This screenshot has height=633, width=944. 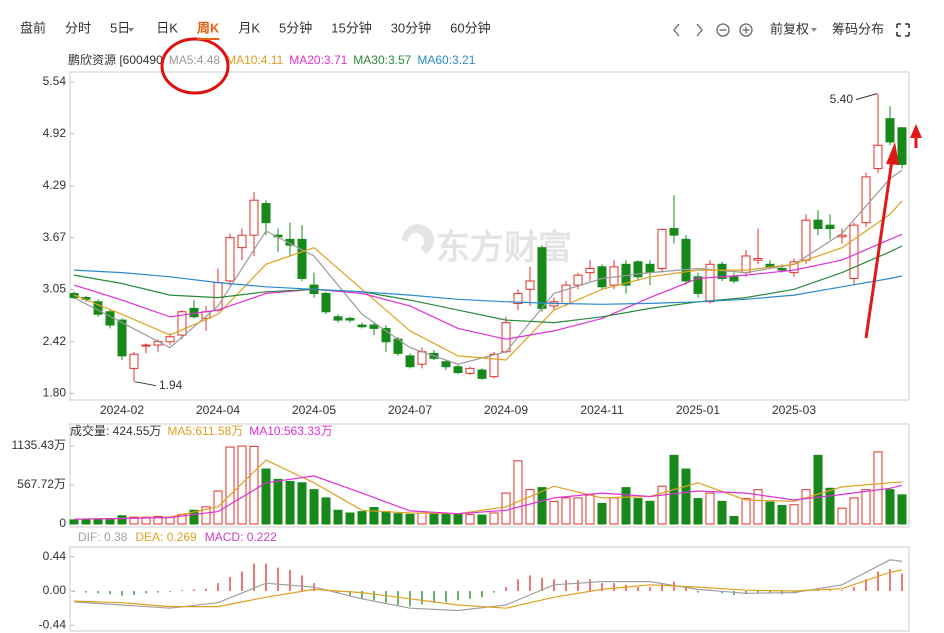 I want to click on x-tick-label: 2025-03, so click(x=794, y=410).